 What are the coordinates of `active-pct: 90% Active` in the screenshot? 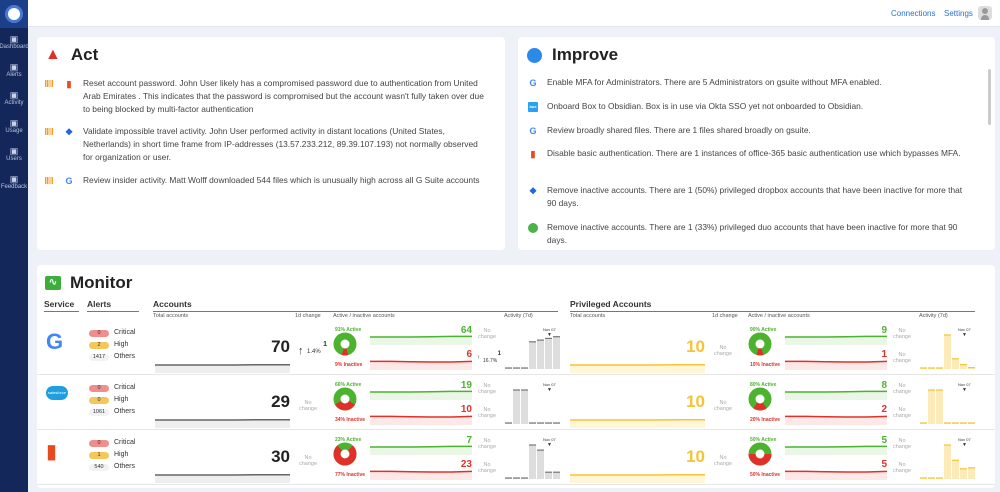 It's located at (763, 330).